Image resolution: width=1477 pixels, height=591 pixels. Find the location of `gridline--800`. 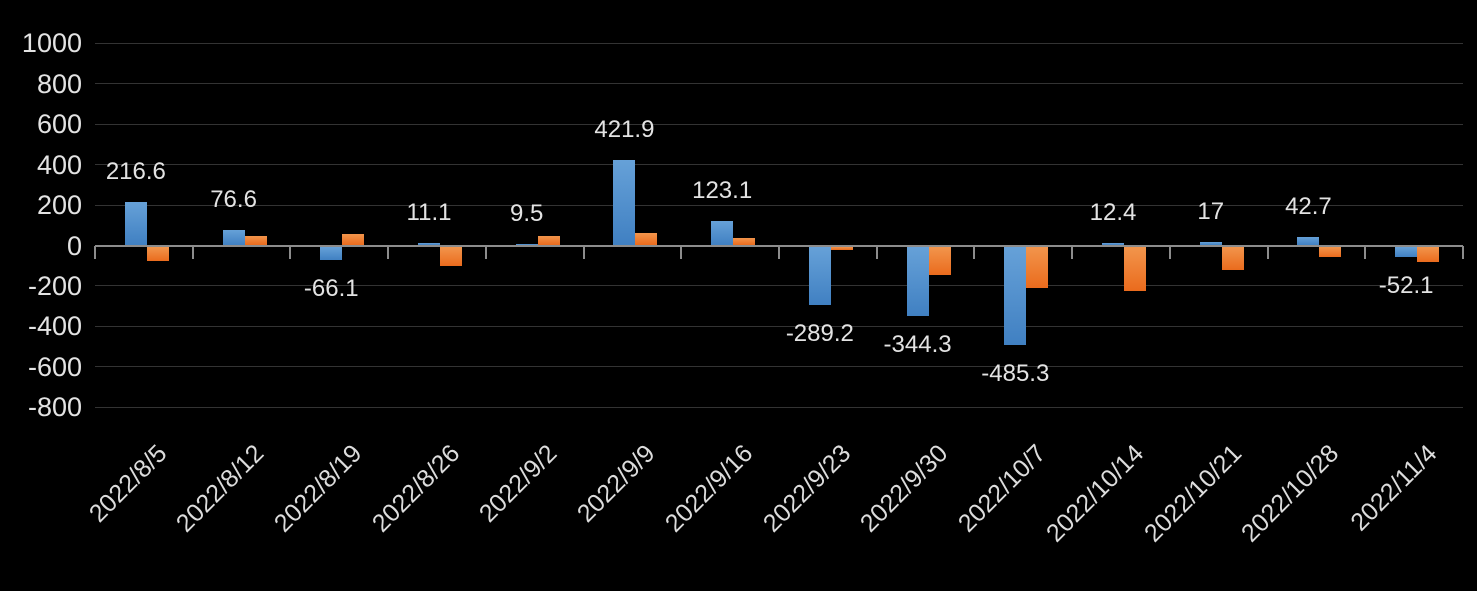

gridline--800 is located at coordinates (779, 407).